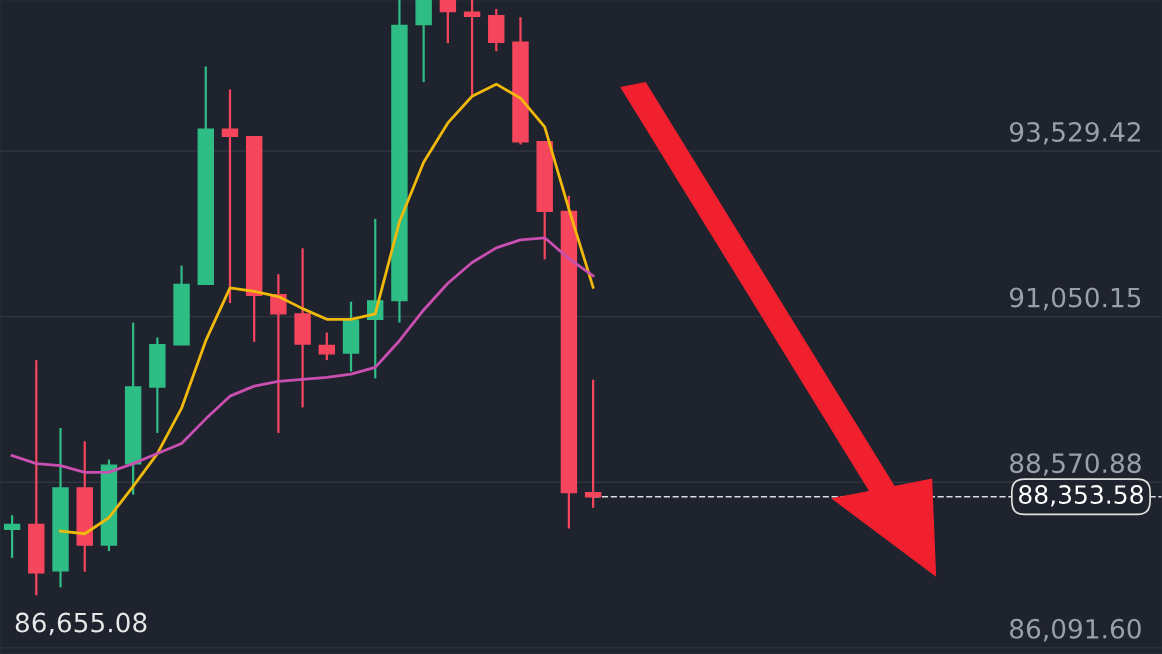 This screenshot has width=1162, height=654. I want to click on y-tick-label: 91,050.15, so click(1075, 299).